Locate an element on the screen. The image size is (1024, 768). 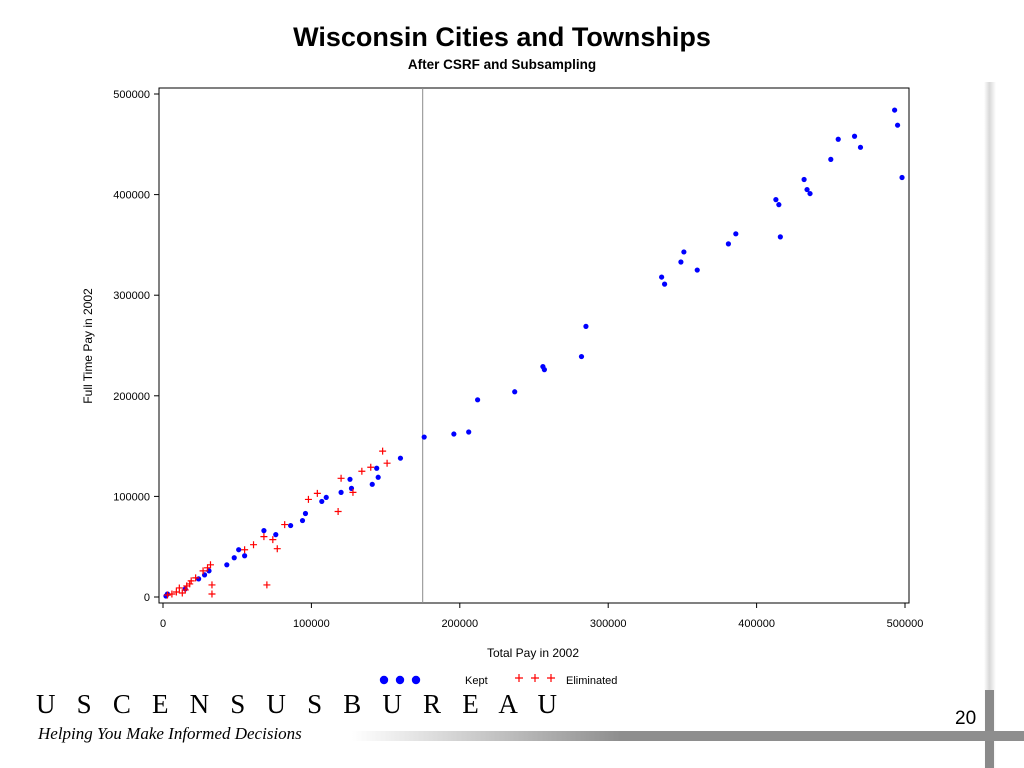
x-tick-label: 200000 is located at coordinates (459, 624).